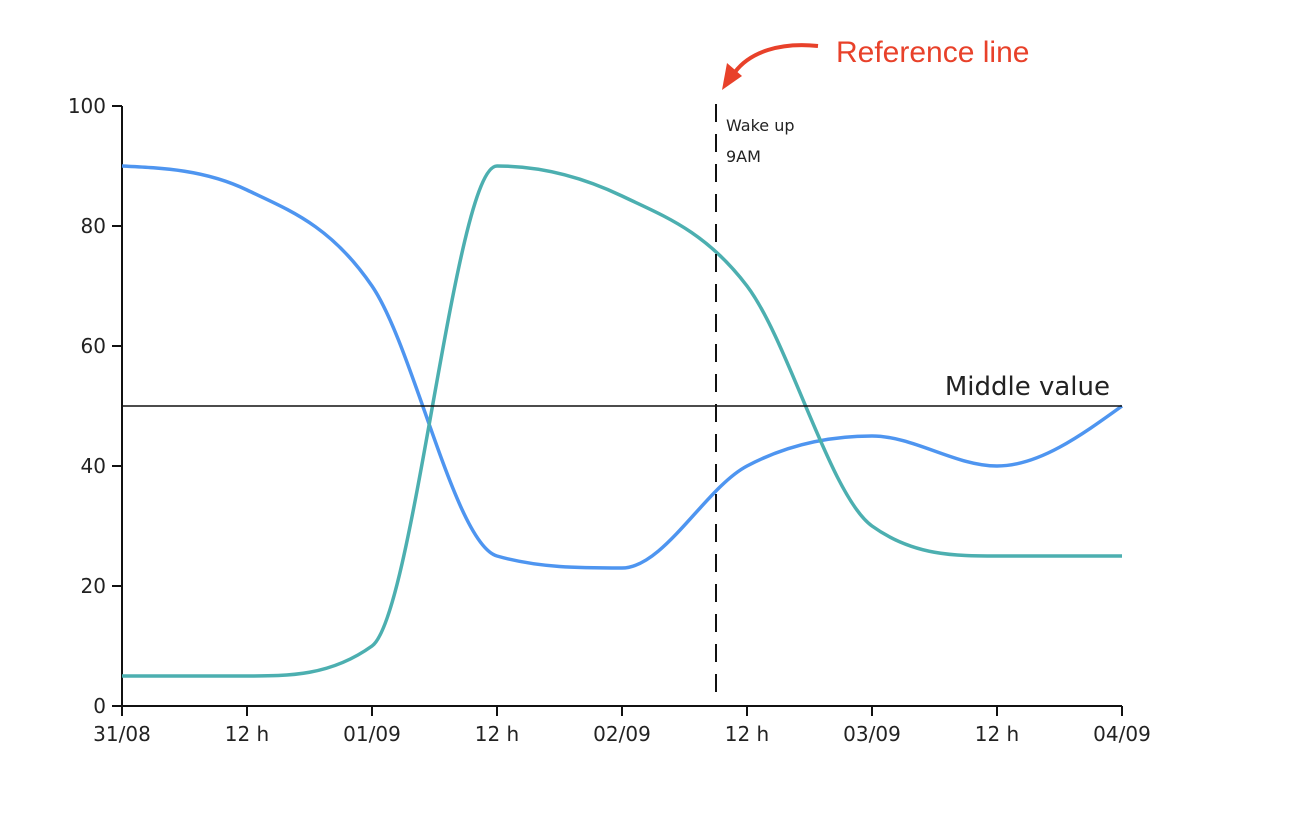 This screenshot has width=1290, height=822. Describe the element at coordinates (93, 346) in the screenshot. I see `y-tick-label: 60` at that location.